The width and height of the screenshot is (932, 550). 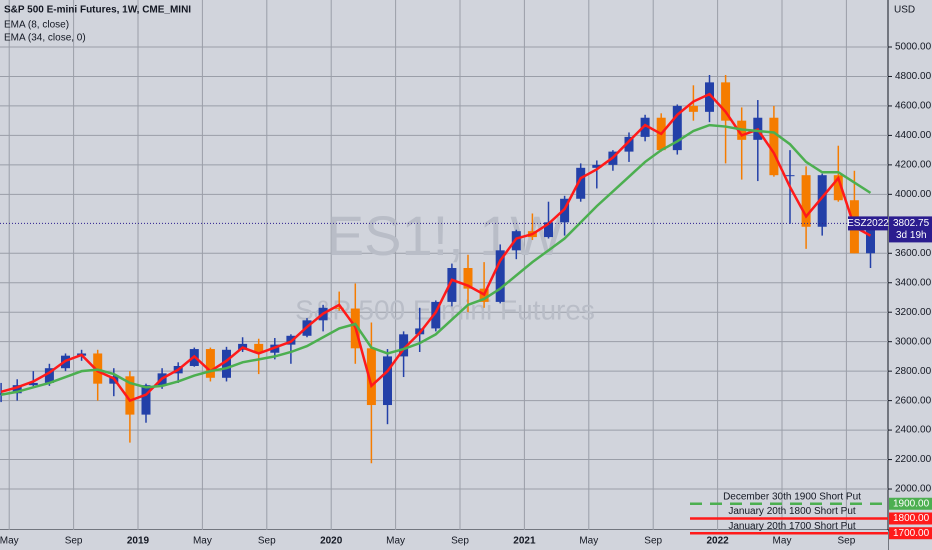 What do you see at coordinates (913, 371) in the screenshot?
I see `y-tick-label: 2800.00` at bounding box center [913, 371].